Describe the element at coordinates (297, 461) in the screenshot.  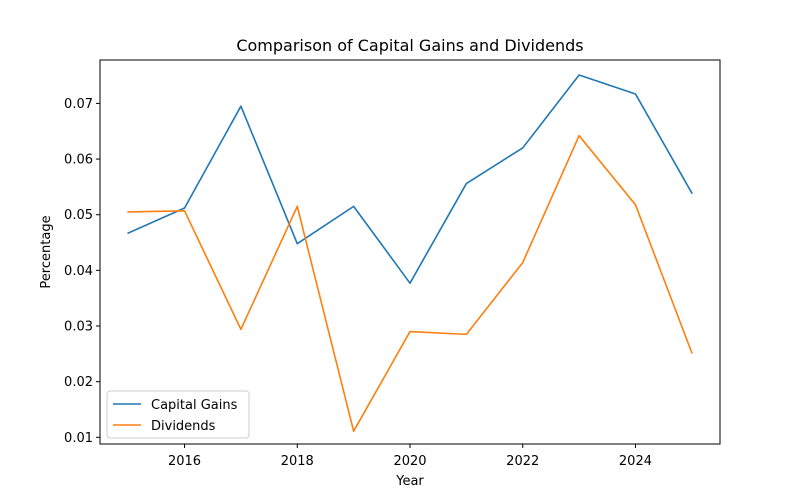
I see `x-tick-label: 2018` at that location.